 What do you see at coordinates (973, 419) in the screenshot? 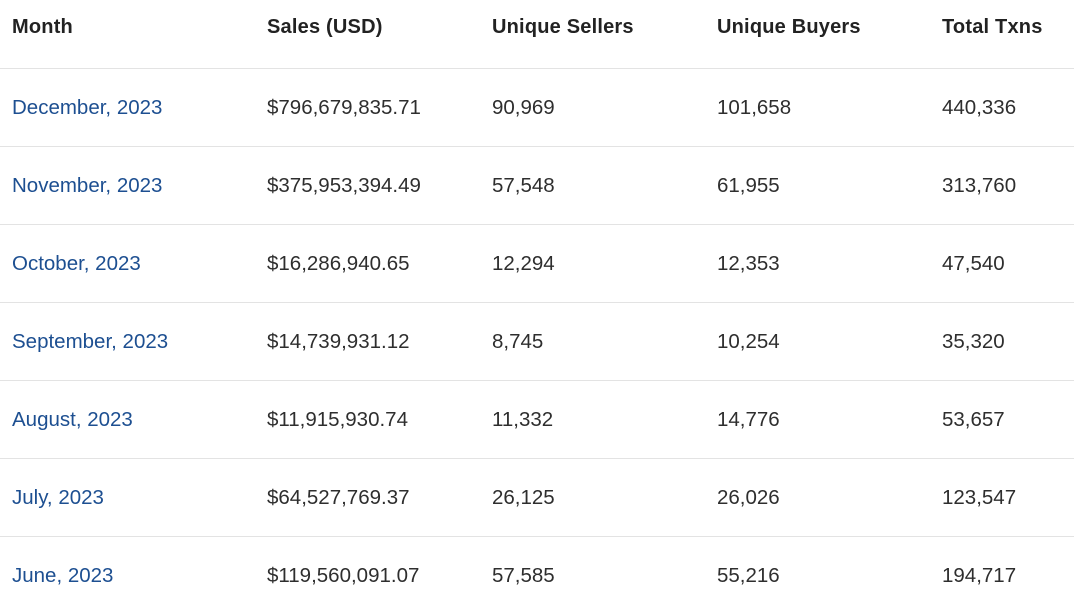
I see `total-txns-cell: 53,657` at bounding box center [973, 419].